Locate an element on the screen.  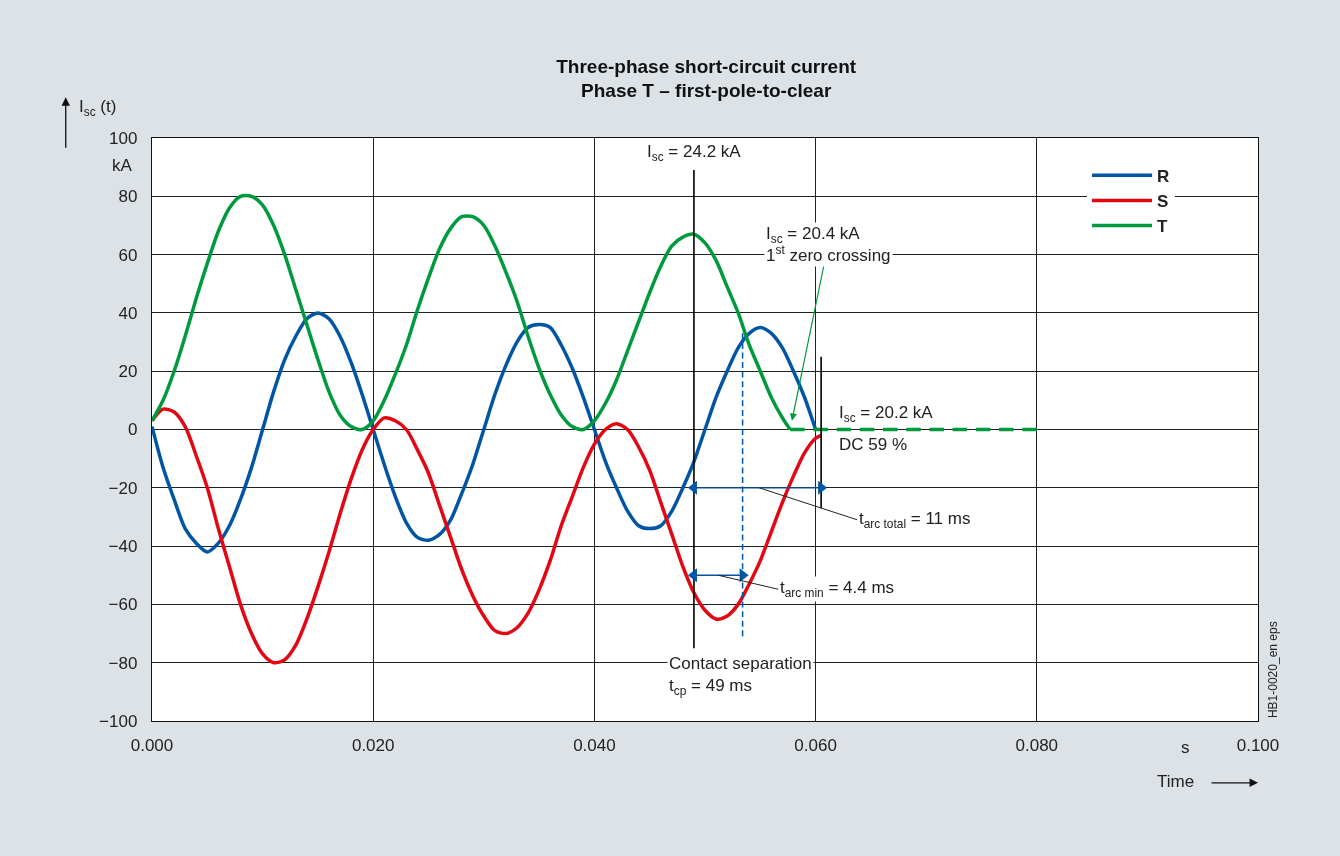
annotation: I$_{sc}$ = 20.2 kA is located at coordinates (886, 414).